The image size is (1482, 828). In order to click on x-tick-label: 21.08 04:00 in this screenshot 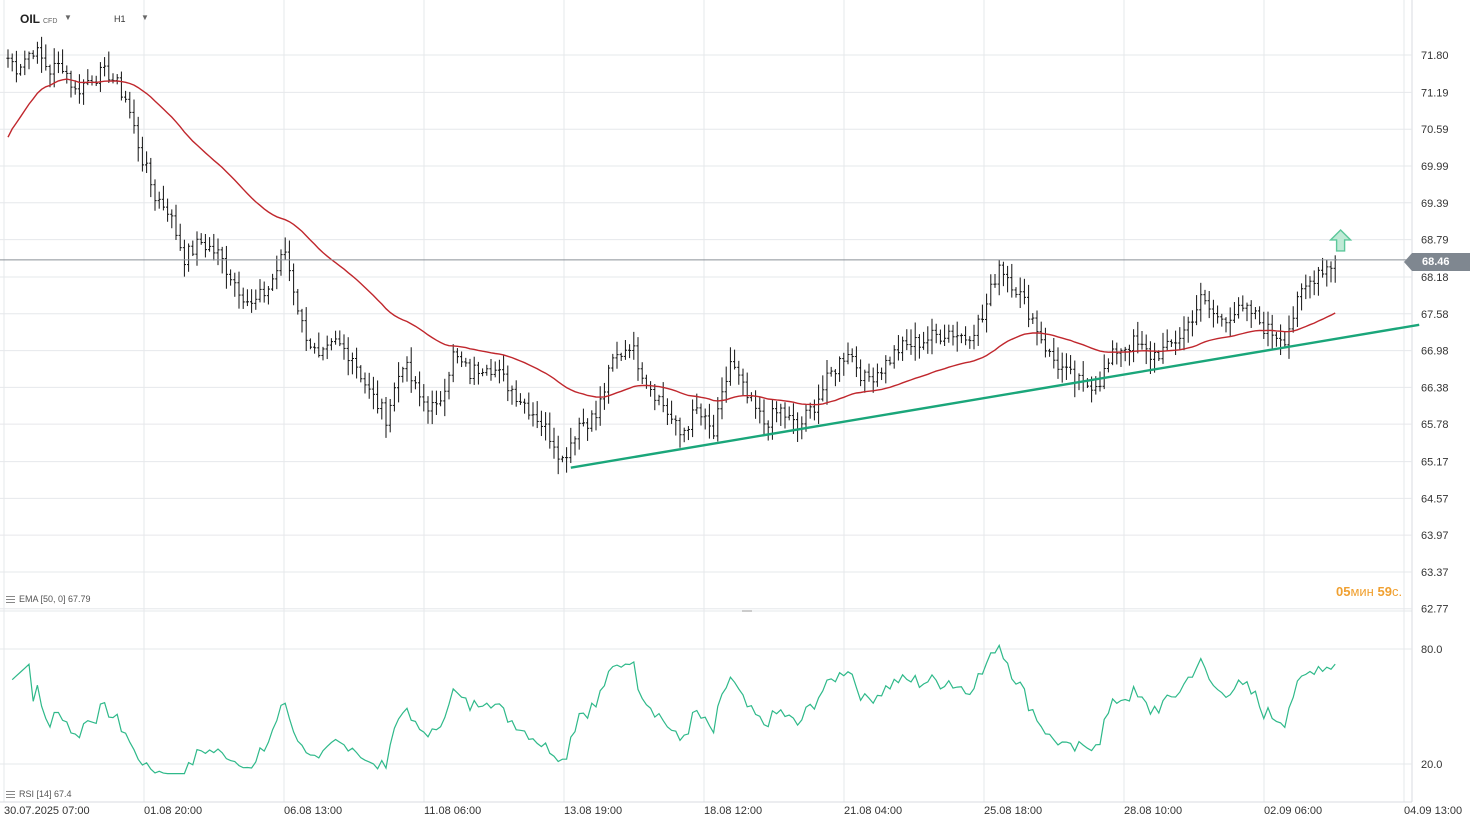, I will do `click(873, 811)`.